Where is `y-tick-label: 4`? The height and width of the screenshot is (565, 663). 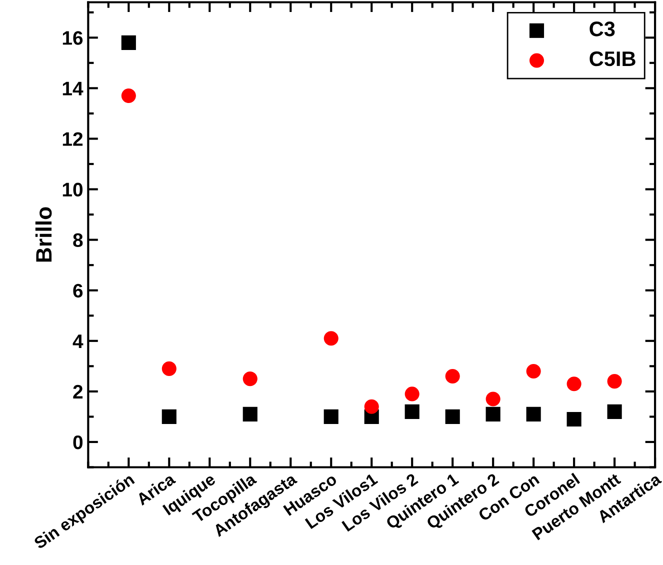 y-tick-label: 4 is located at coordinates (78, 341).